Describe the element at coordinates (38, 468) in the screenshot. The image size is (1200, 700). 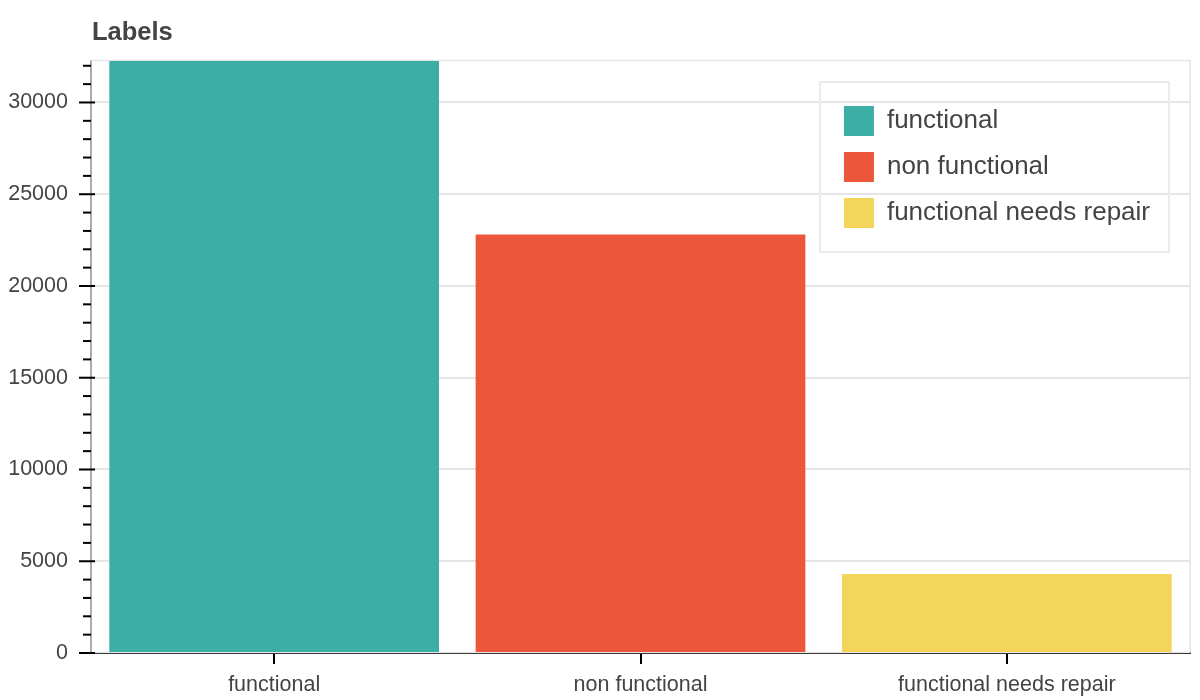
I see `y-tick-label: 10000` at that location.